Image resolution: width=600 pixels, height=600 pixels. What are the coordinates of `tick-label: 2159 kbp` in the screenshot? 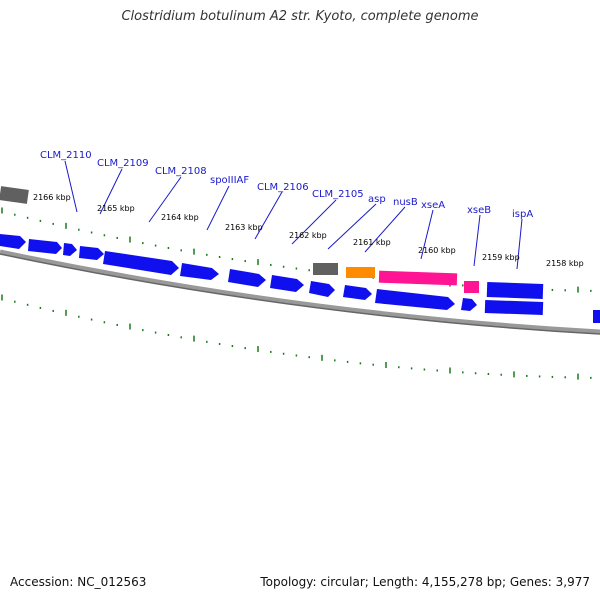 It's located at (501, 257).